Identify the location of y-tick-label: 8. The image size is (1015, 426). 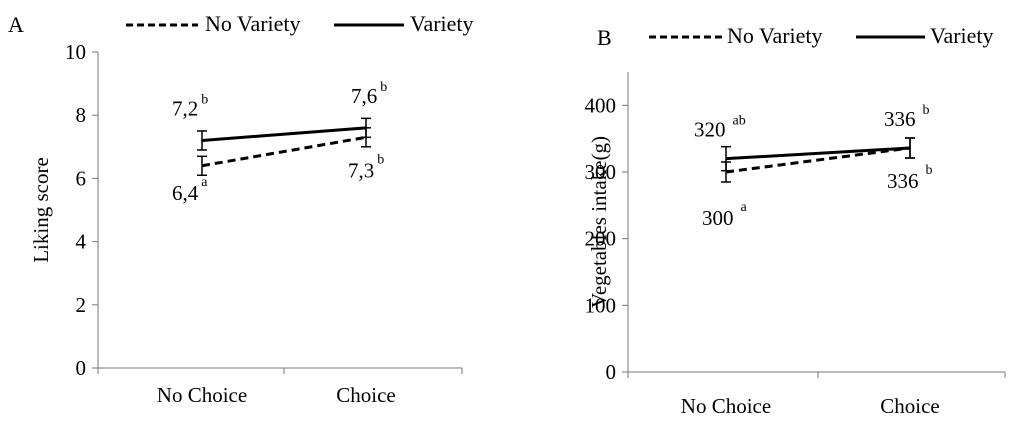
(81, 115).